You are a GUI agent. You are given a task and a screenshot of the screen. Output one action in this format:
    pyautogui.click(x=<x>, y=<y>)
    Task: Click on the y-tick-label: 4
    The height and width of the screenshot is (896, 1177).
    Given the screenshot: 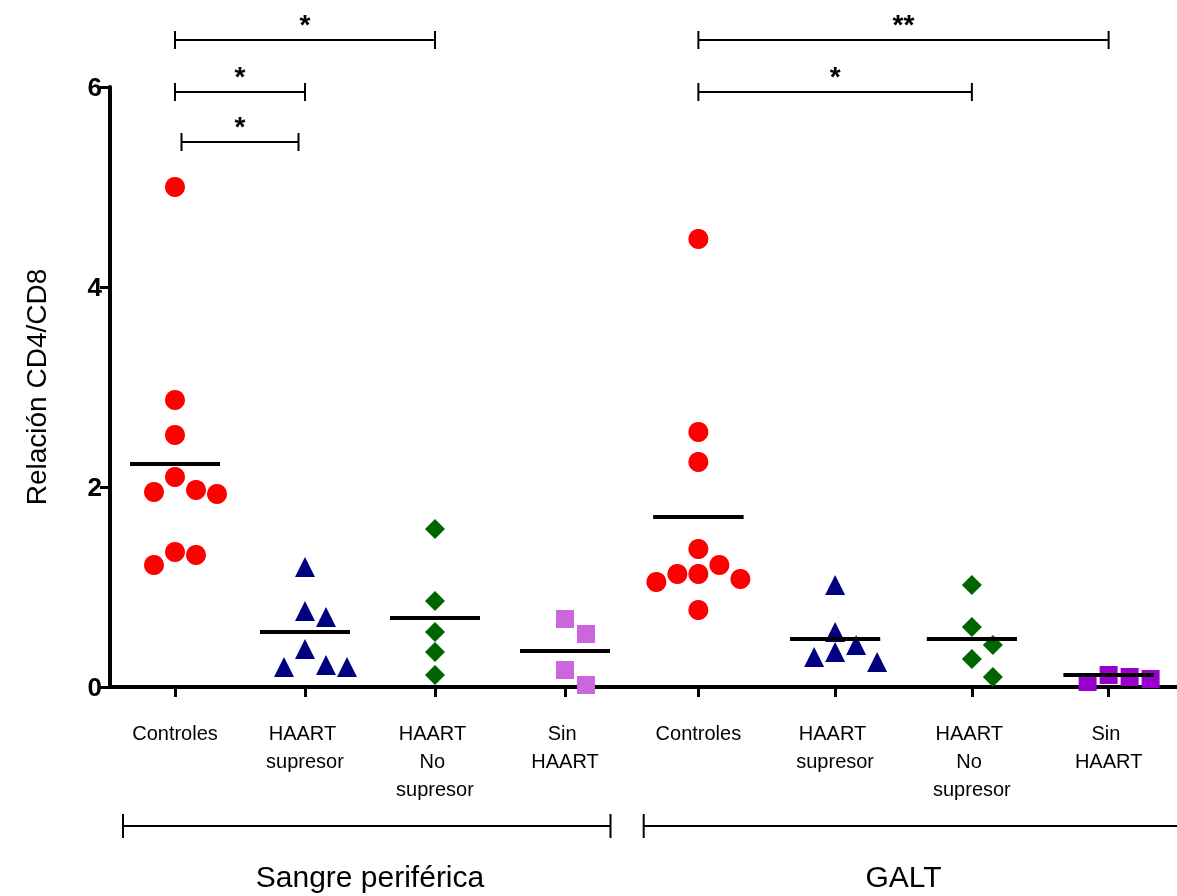 What is the action you would take?
    pyautogui.click(x=95, y=287)
    